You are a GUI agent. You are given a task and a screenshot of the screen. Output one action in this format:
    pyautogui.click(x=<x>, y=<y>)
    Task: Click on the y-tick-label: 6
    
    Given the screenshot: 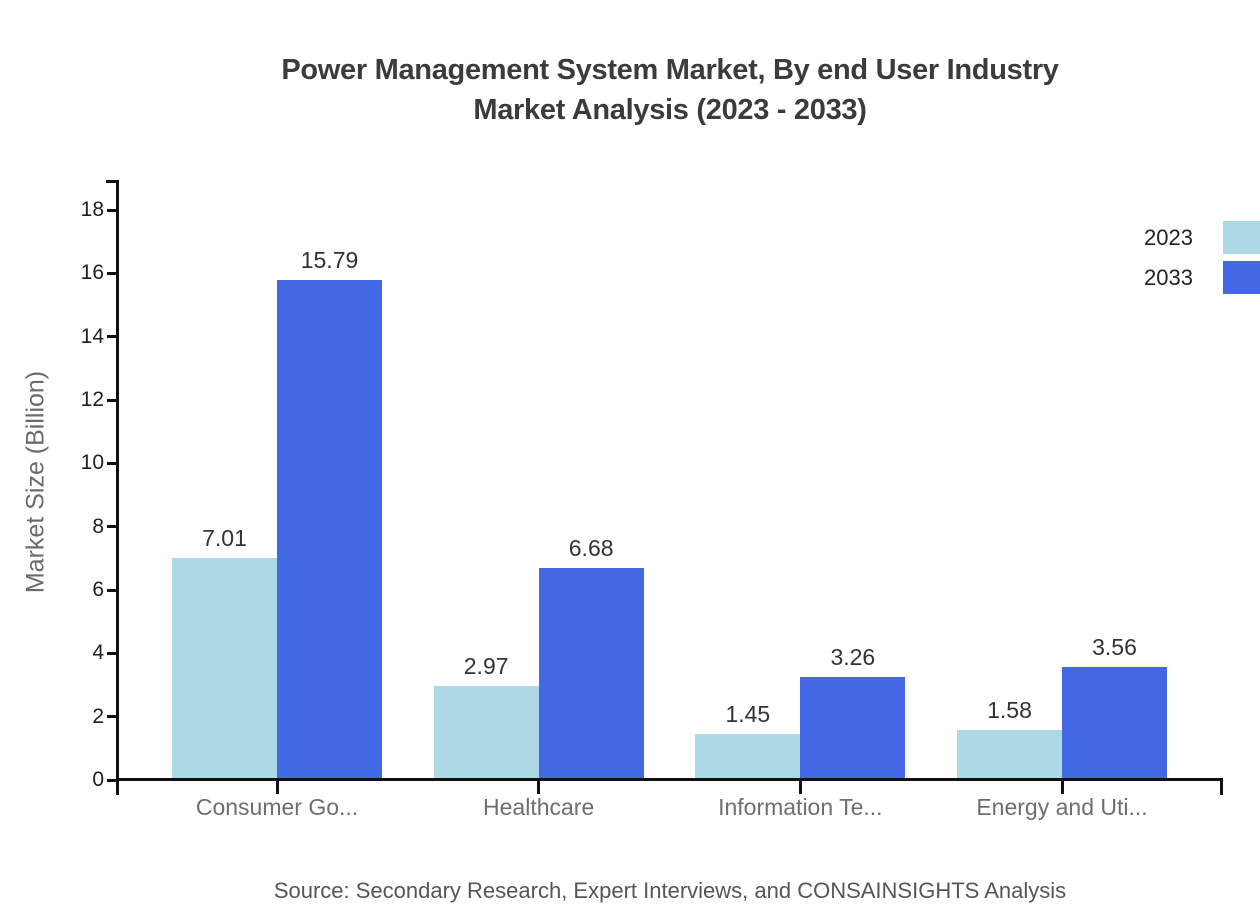 What is the action you would take?
    pyautogui.click(x=98, y=589)
    